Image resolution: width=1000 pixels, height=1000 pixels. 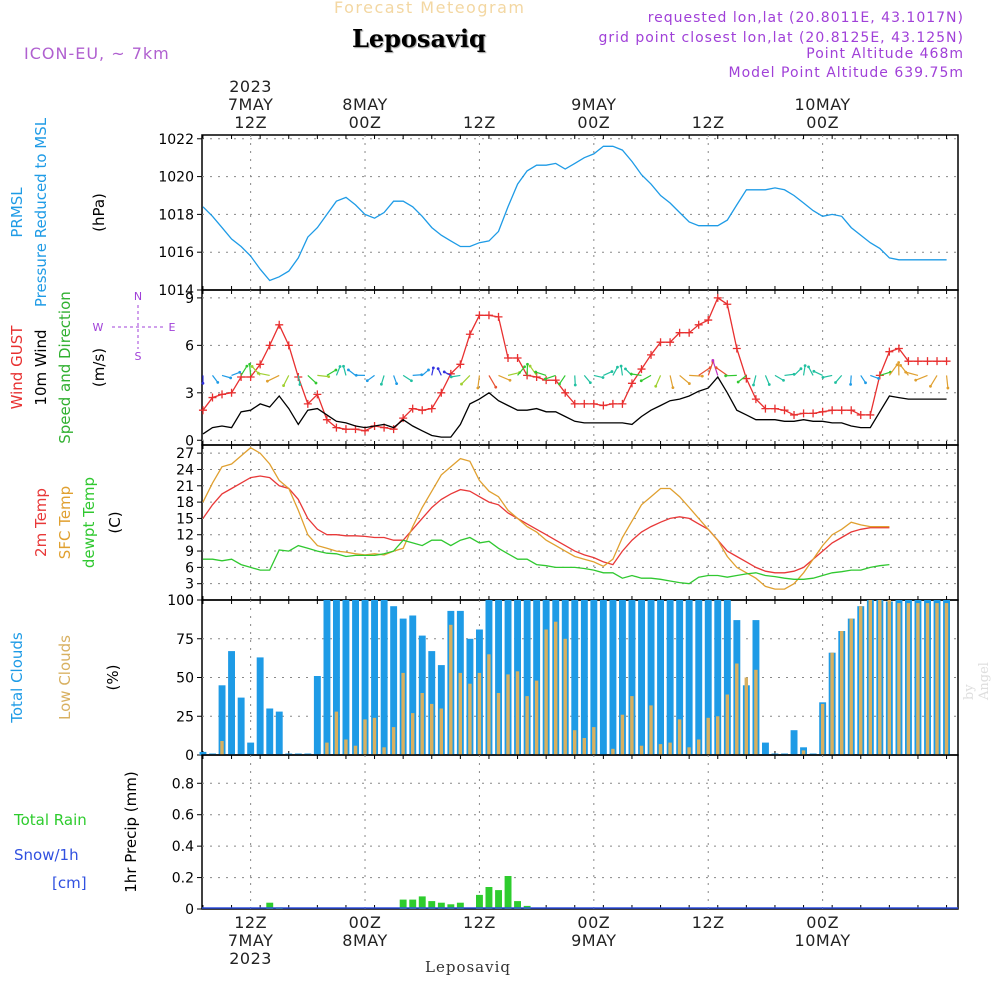 I want to click on panel-label: Total Clouds, so click(x=17, y=678).